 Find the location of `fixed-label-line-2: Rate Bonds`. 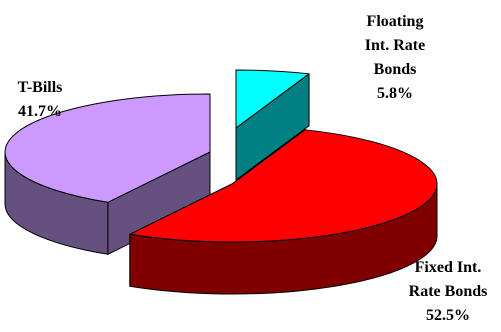

fixed-label-line-2: Rate Bonds is located at coordinates (448, 291).